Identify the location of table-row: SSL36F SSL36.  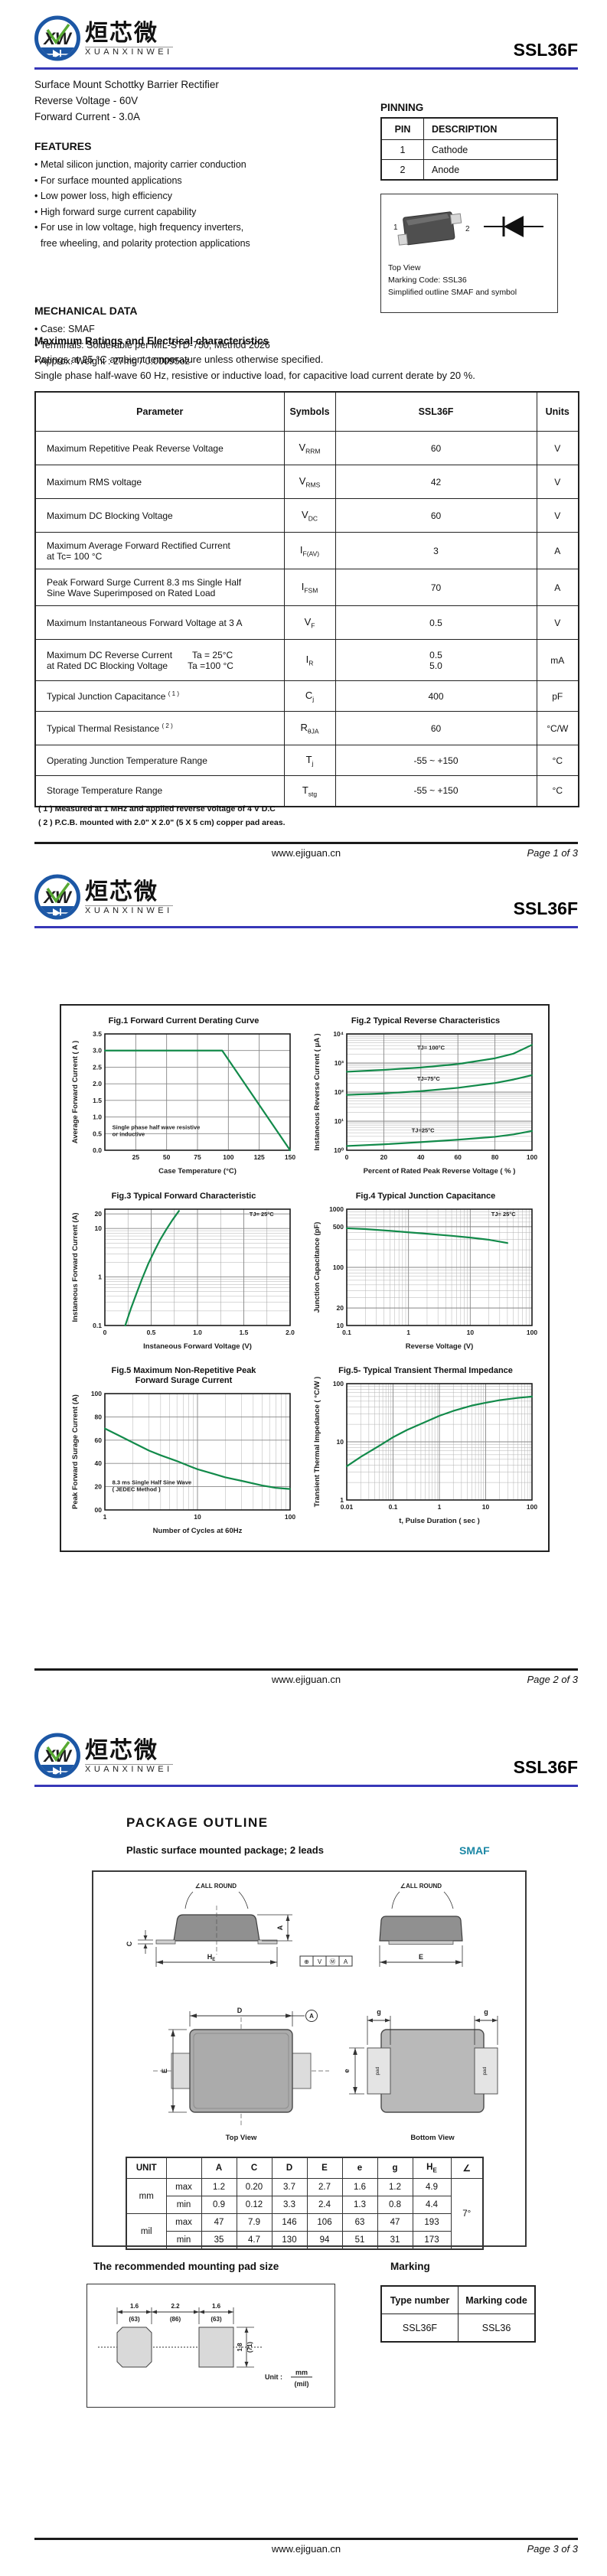
(458, 2328).